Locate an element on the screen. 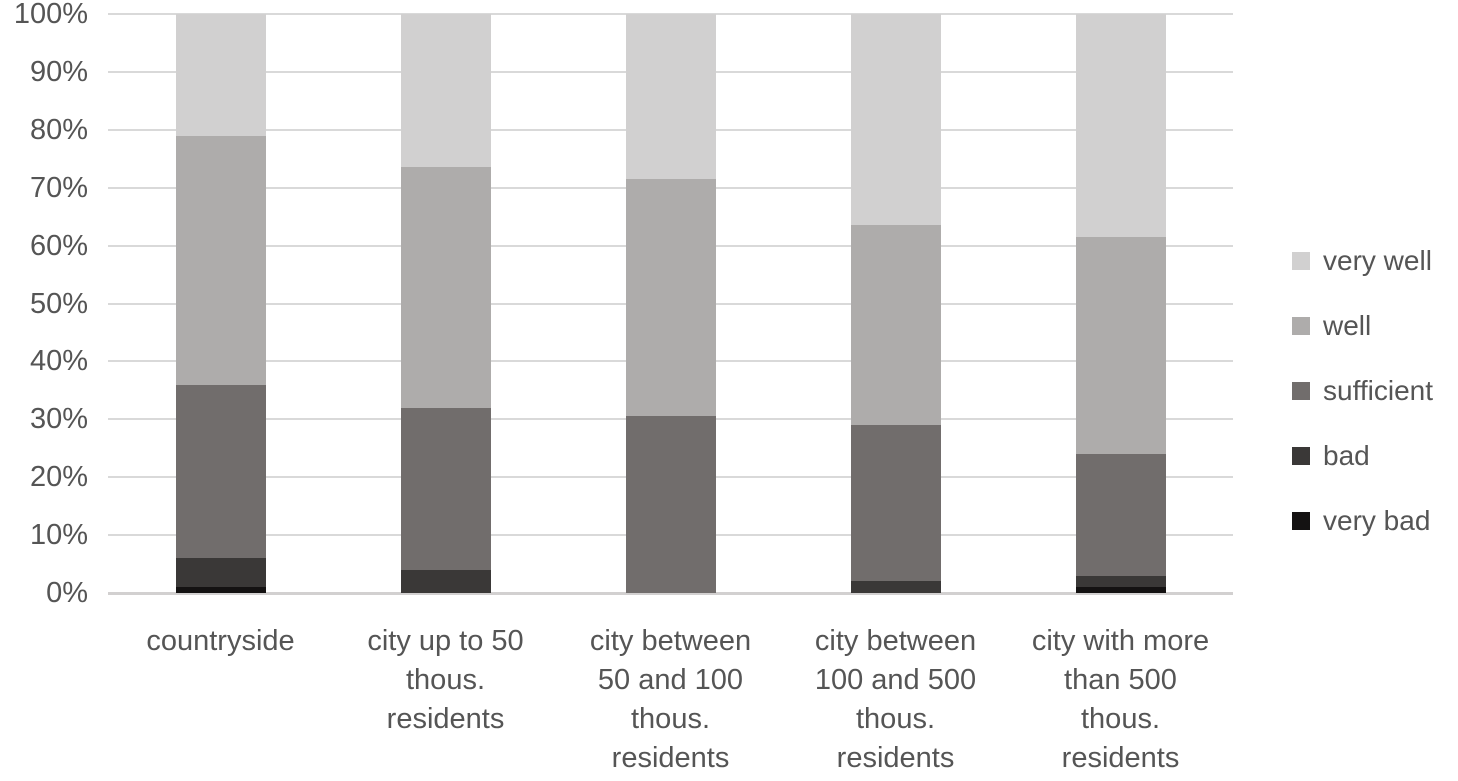 Image resolution: width=1458 pixels, height=781 pixels. y-tick-label: 40% is located at coordinates (58, 361).